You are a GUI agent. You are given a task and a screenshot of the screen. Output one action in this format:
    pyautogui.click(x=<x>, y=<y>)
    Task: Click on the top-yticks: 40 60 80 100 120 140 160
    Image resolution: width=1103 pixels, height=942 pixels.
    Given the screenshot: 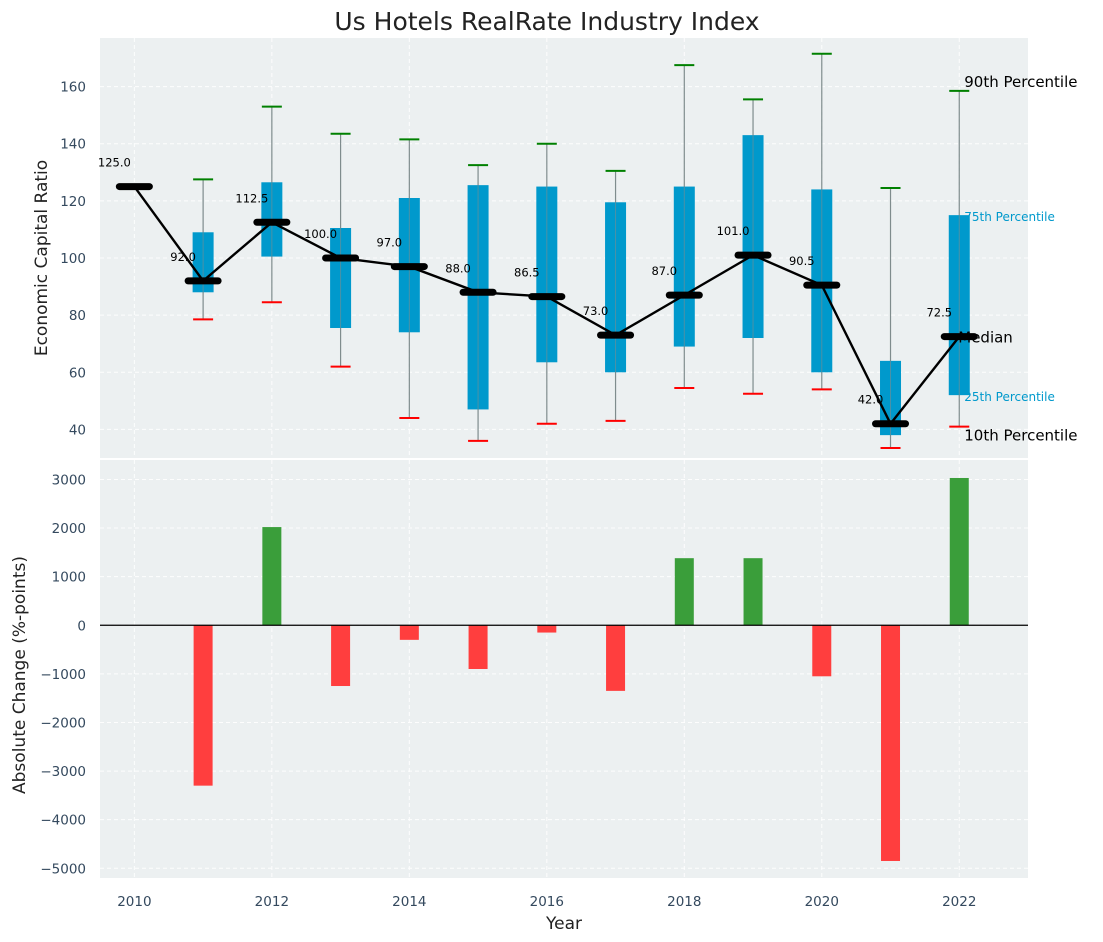 What is the action you would take?
    pyautogui.click(x=73, y=259)
    